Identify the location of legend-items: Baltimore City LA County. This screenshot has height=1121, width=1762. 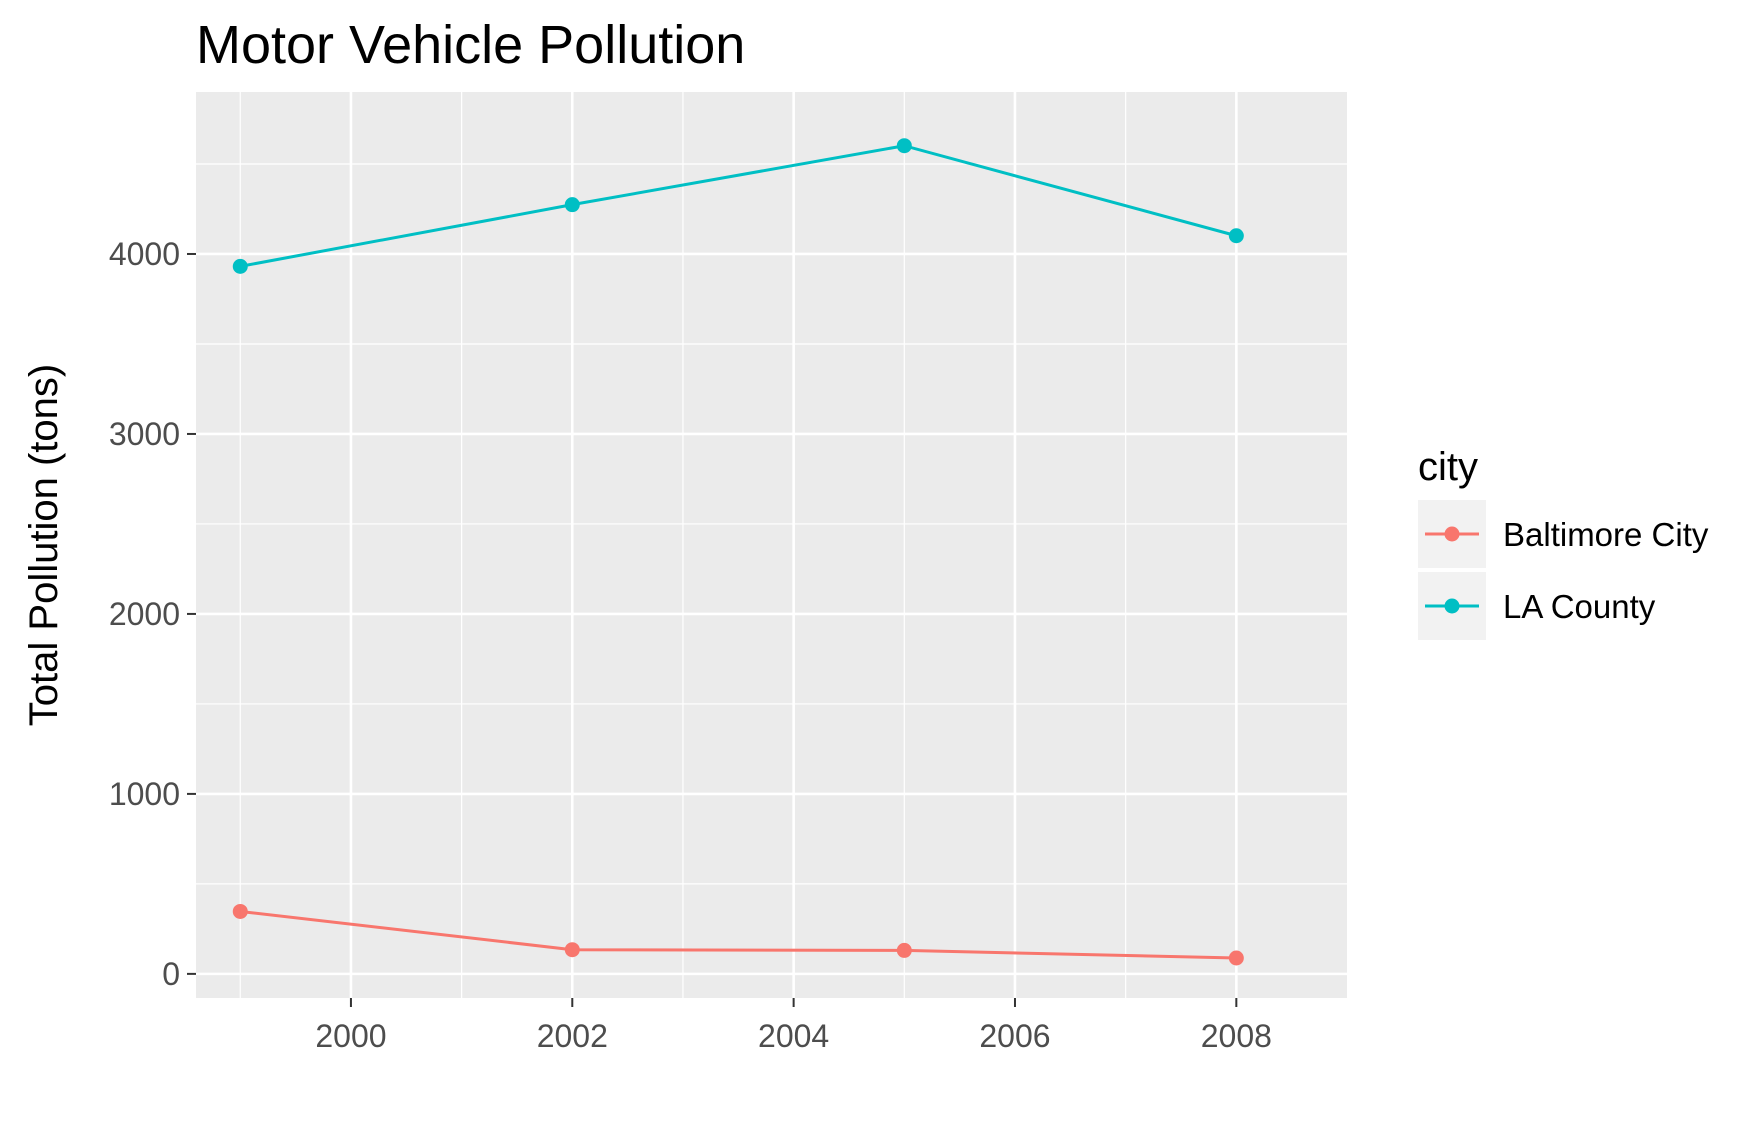
(1563, 570).